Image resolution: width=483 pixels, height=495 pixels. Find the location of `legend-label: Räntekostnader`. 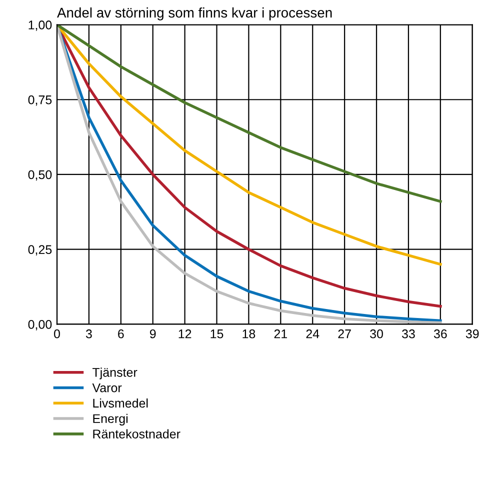

legend-label: Räntekostnader is located at coordinates (136, 433).